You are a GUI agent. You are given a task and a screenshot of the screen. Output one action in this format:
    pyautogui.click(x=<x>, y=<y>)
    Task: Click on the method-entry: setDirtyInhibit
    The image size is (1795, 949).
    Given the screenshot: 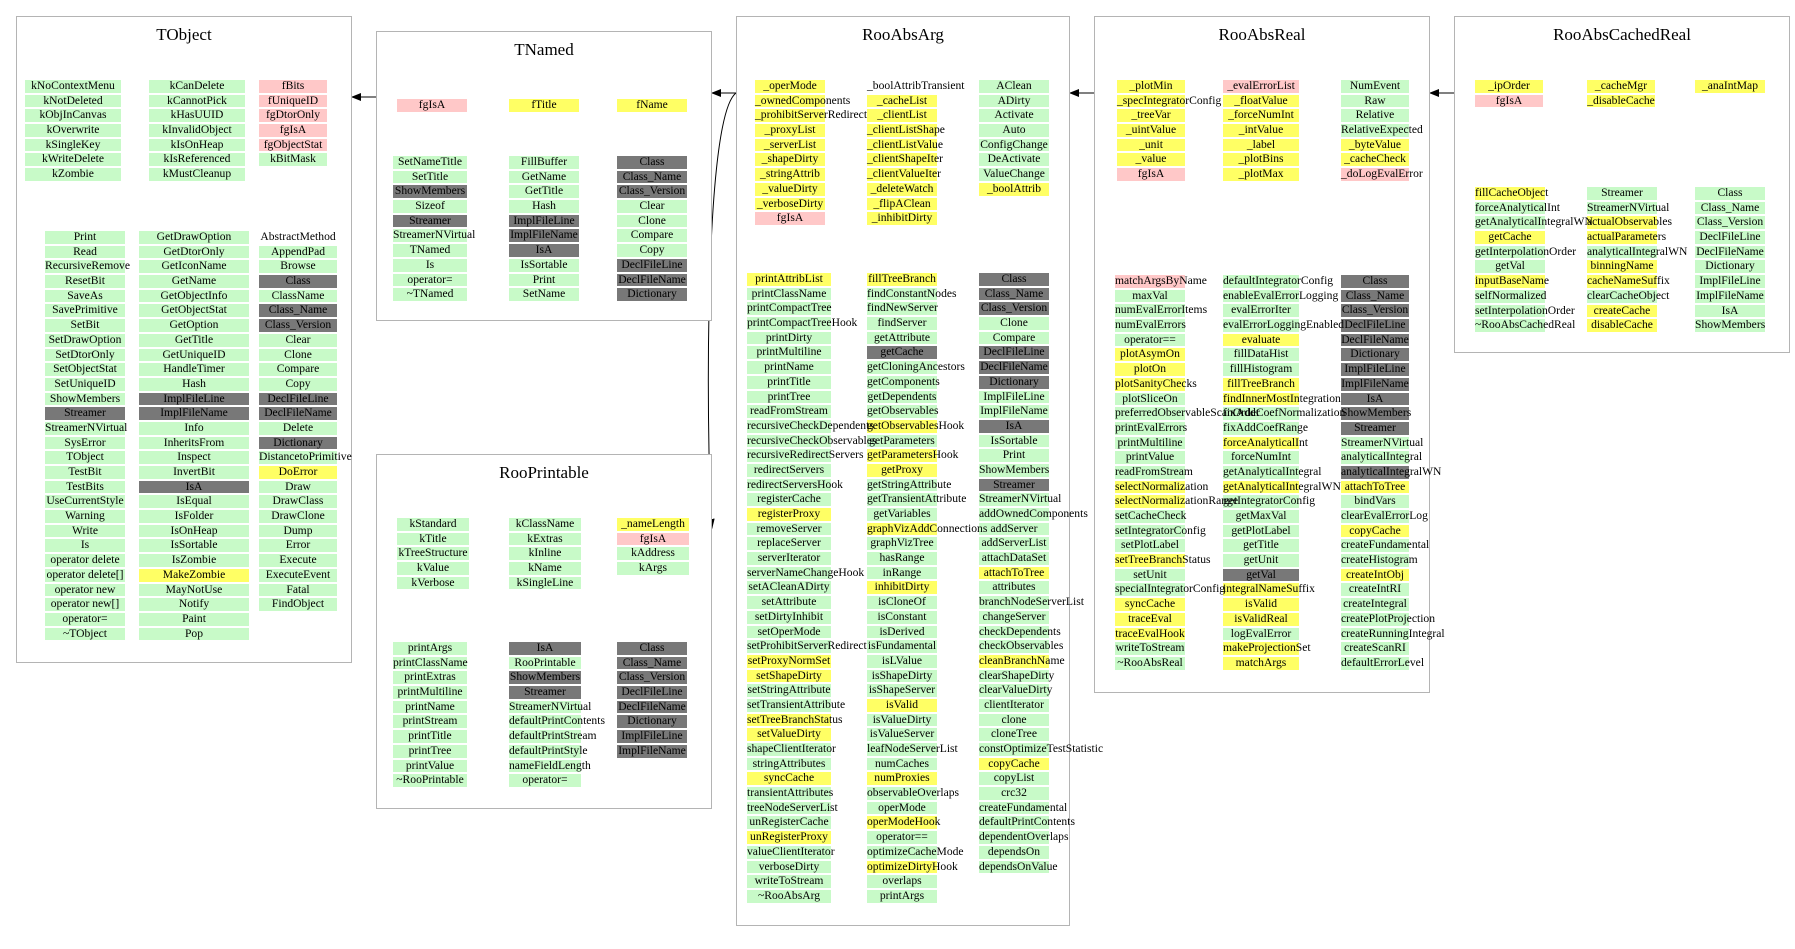 What is the action you would take?
    pyautogui.click(x=789, y=617)
    